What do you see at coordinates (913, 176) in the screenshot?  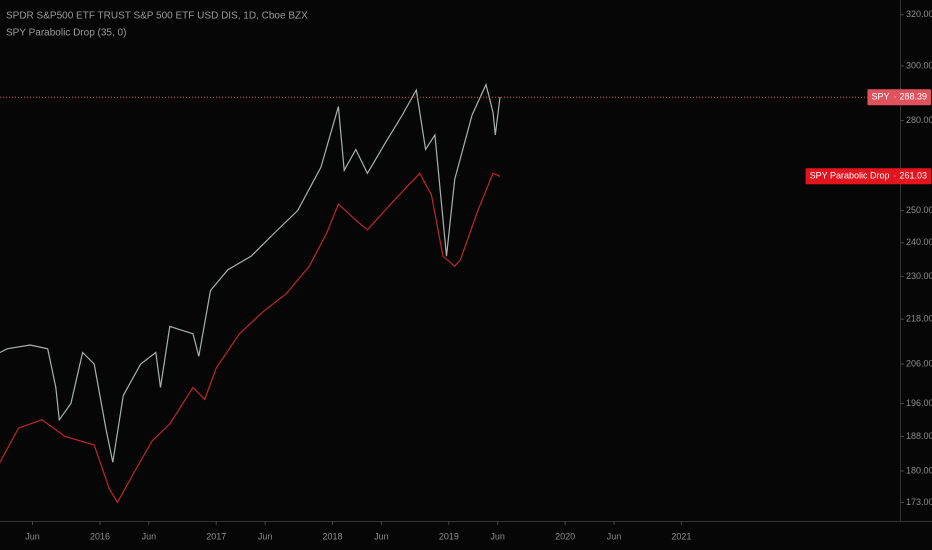 I see `price-label-value: 261.03` at bounding box center [913, 176].